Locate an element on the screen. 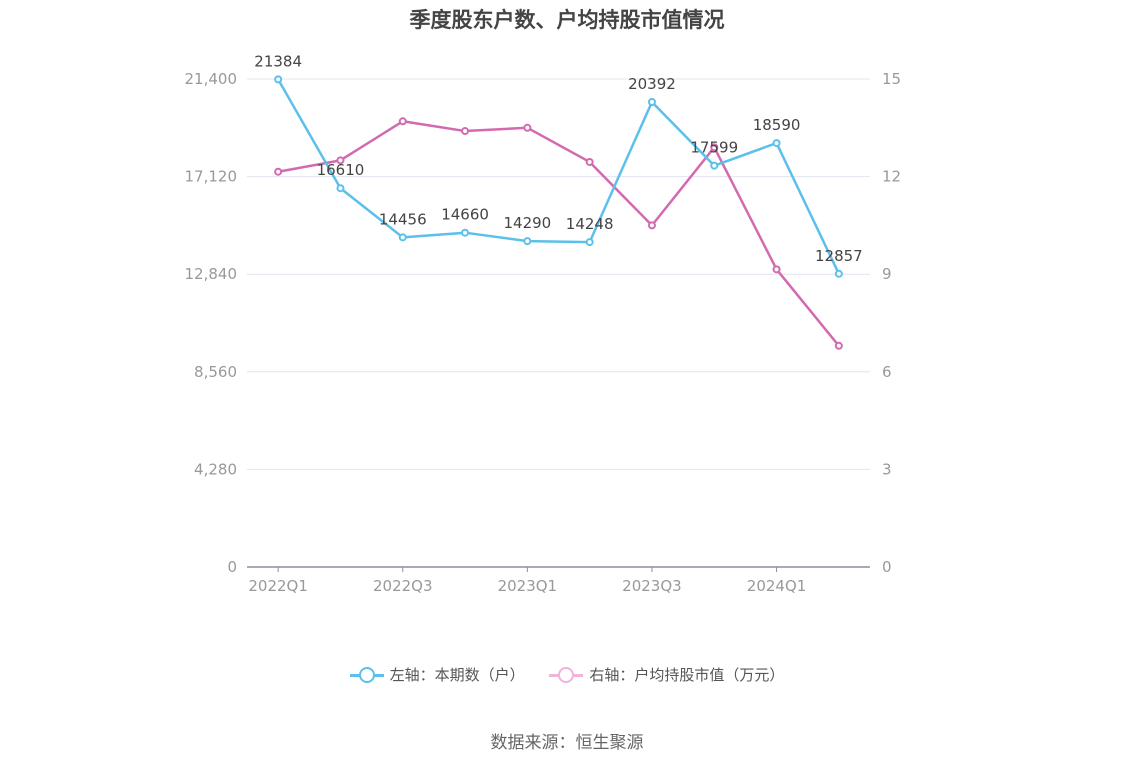  data-label-shareholders: 21384 is located at coordinates (278, 61).